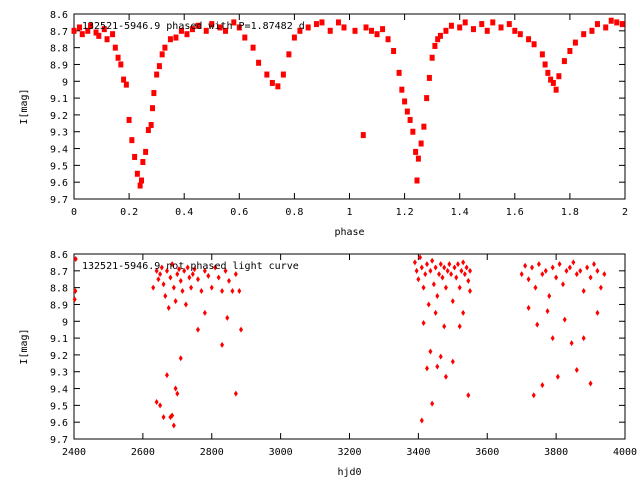  I want to click on y-tick-label: 8.6, so click(59, 15).